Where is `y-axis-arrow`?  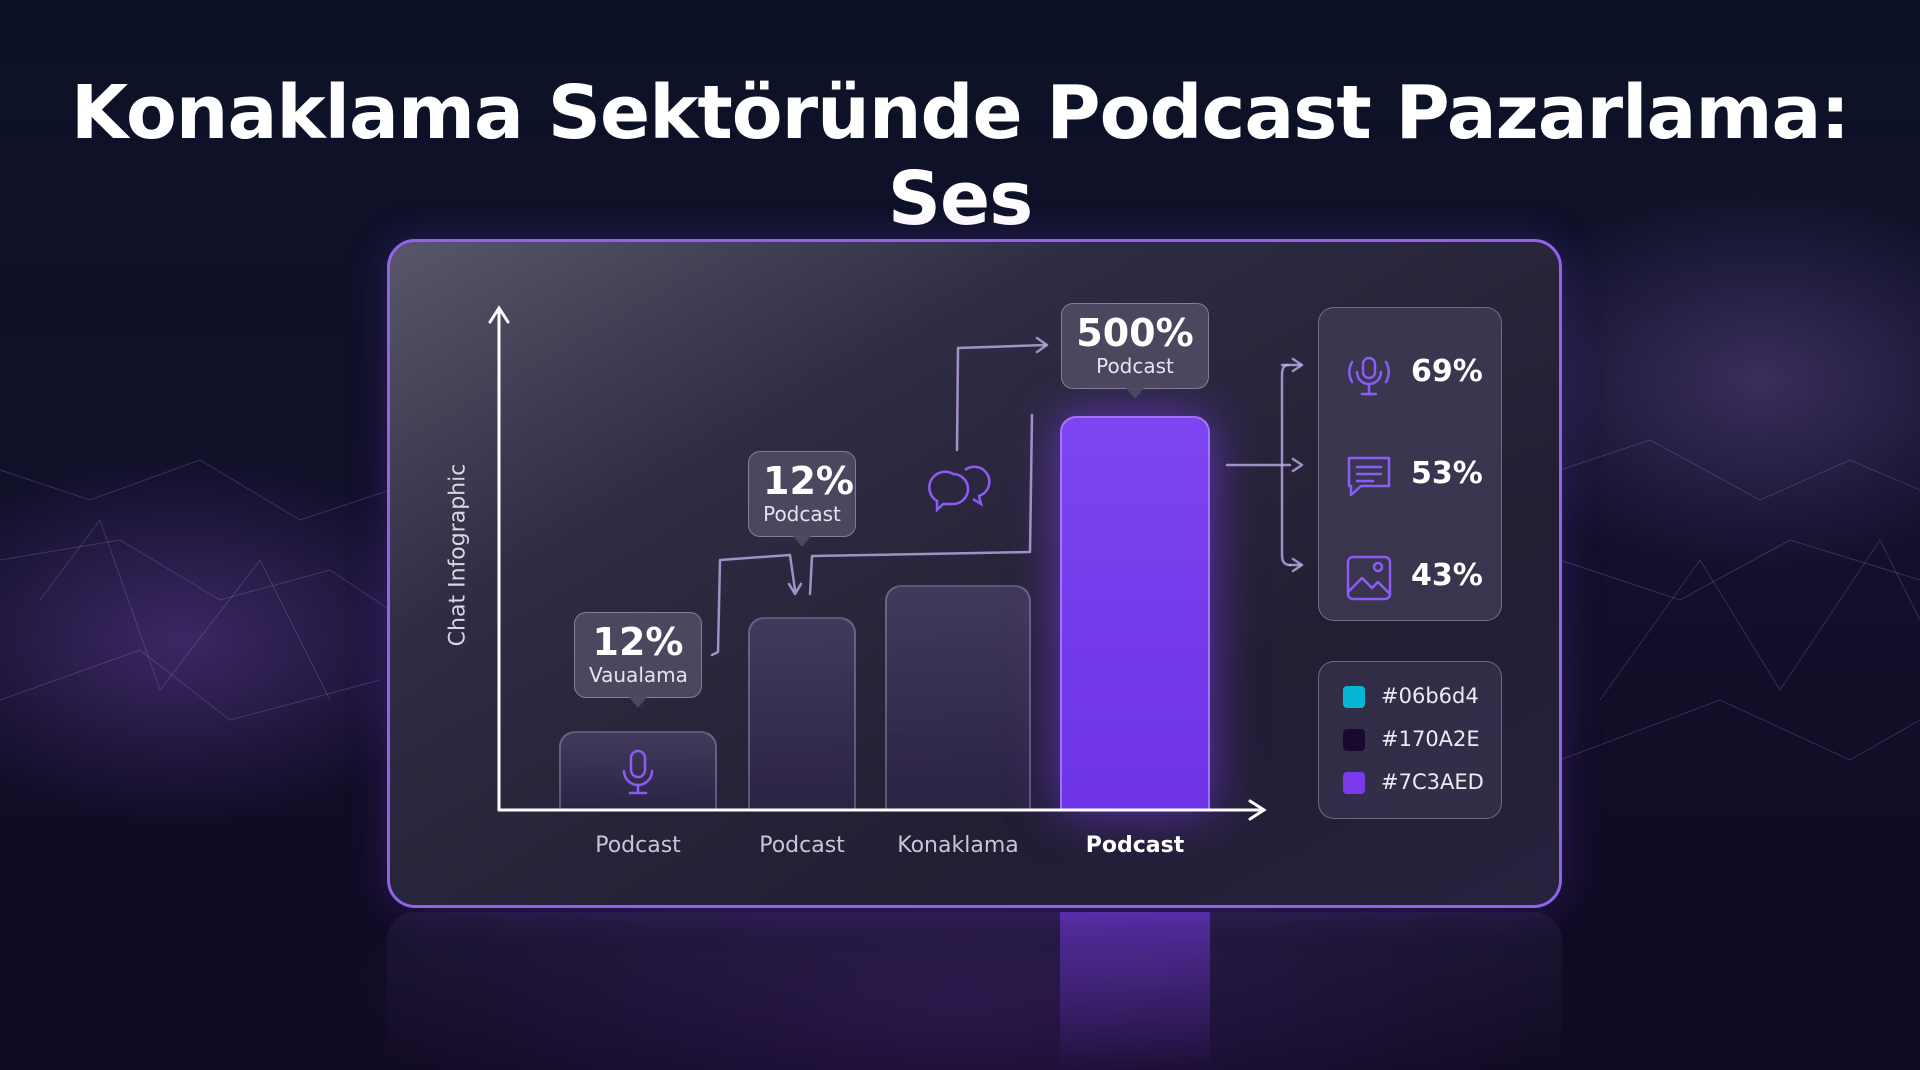 y-axis-arrow is located at coordinates (499, 314).